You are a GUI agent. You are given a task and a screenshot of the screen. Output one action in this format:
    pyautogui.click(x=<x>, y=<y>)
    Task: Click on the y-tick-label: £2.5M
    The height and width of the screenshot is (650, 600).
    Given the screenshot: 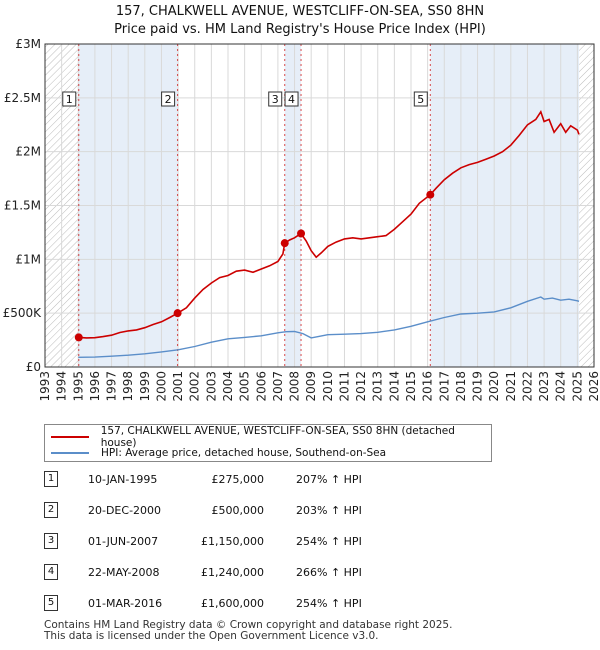 What is the action you would take?
    pyautogui.click(x=22, y=98)
    